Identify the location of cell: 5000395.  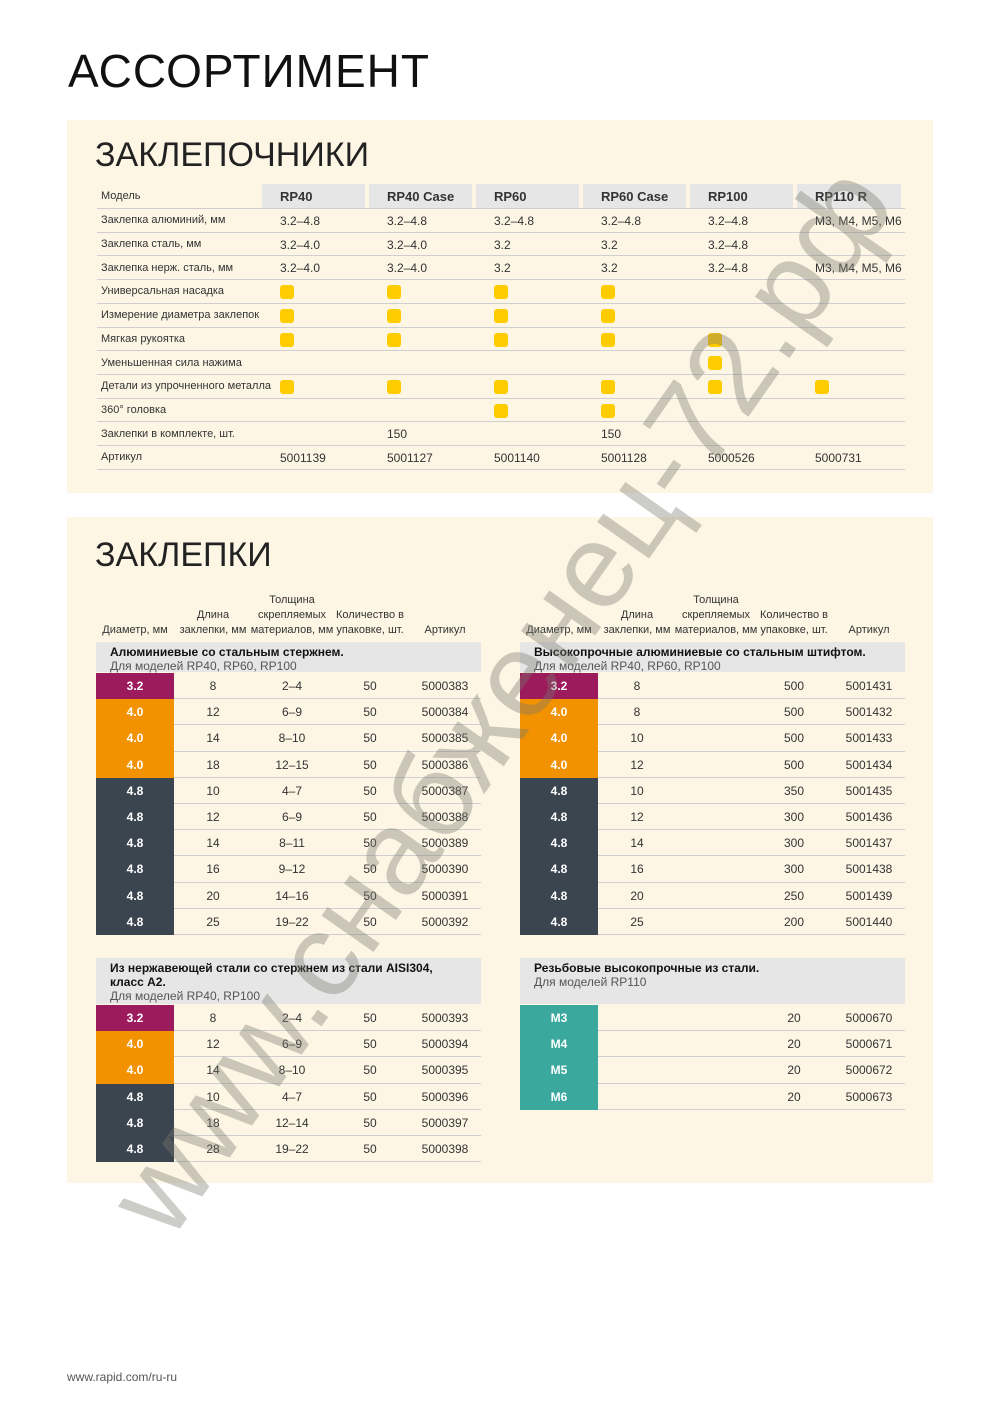
(445, 1070).